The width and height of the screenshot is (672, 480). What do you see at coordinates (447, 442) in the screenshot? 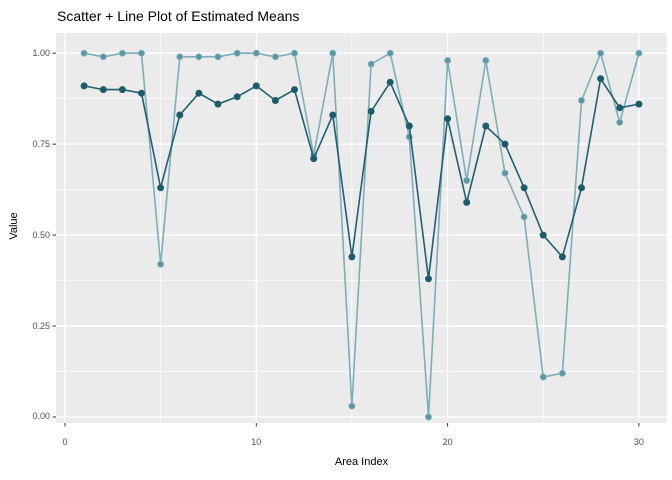
I see `x-tick-label: 20` at bounding box center [447, 442].